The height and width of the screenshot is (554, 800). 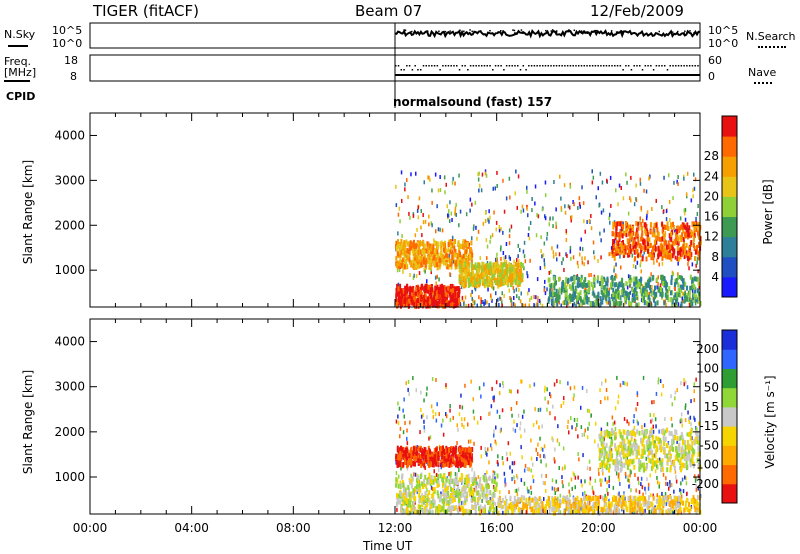 I want to click on power-panel-colorbar-segment, so click(x=729, y=267).